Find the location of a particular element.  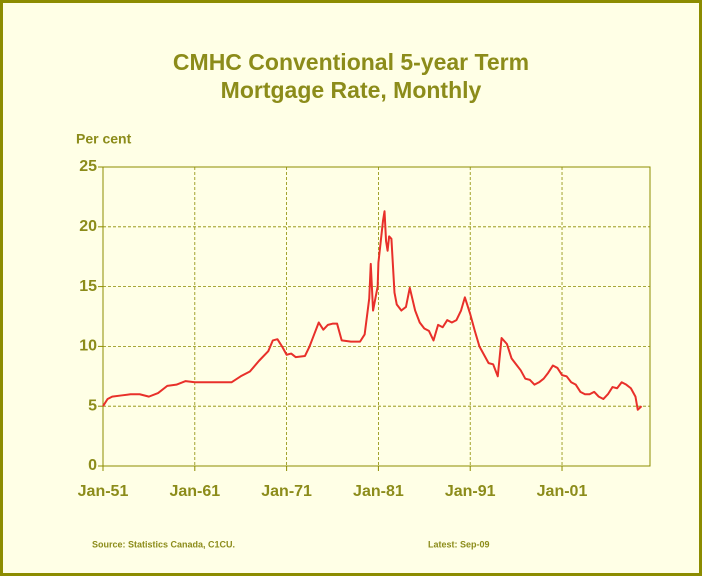

x-tick-label: Jan-61 is located at coordinates (194, 491).